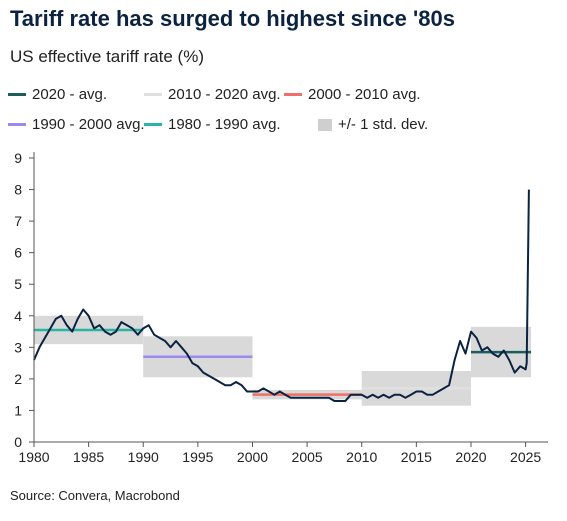 This screenshot has height=521, width=567. I want to click on y-tick-label: 4, so click(18, 316).